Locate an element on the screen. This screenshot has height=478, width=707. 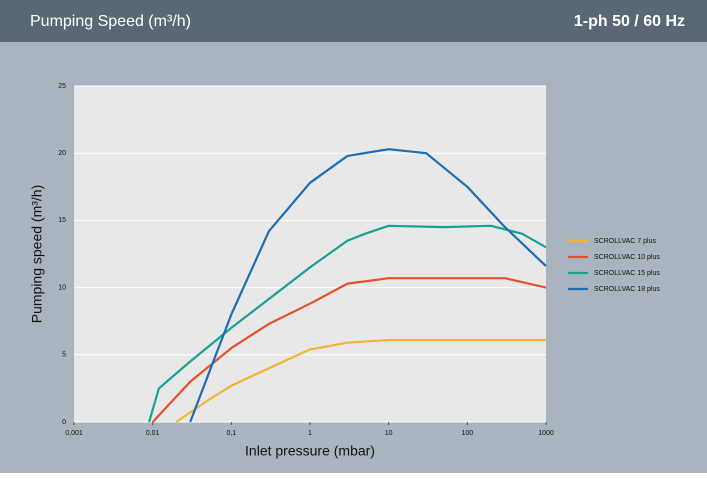
y-tick-label: 10 is located at coordinates (62, 287).